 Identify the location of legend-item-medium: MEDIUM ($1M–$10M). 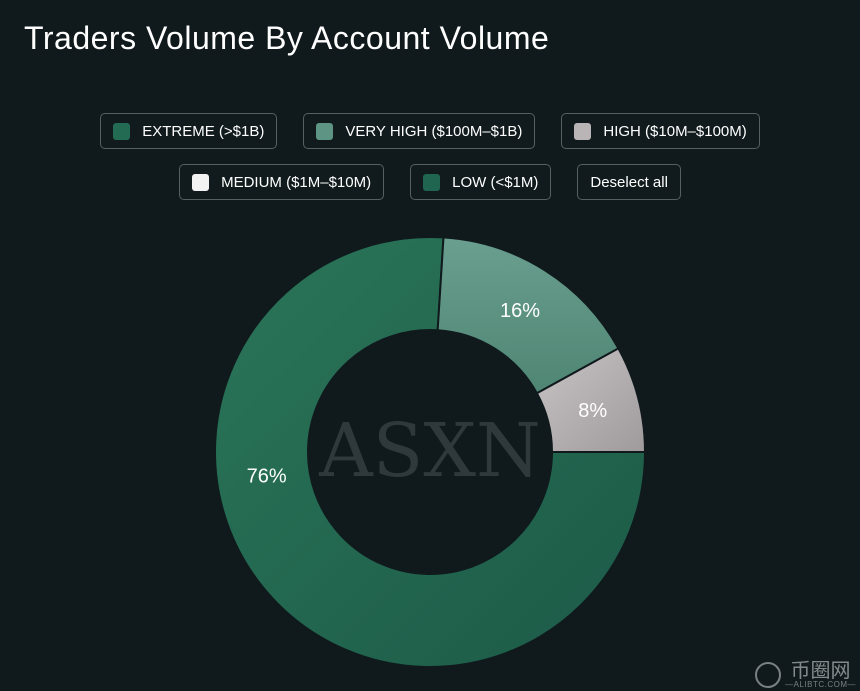
(282, 182).